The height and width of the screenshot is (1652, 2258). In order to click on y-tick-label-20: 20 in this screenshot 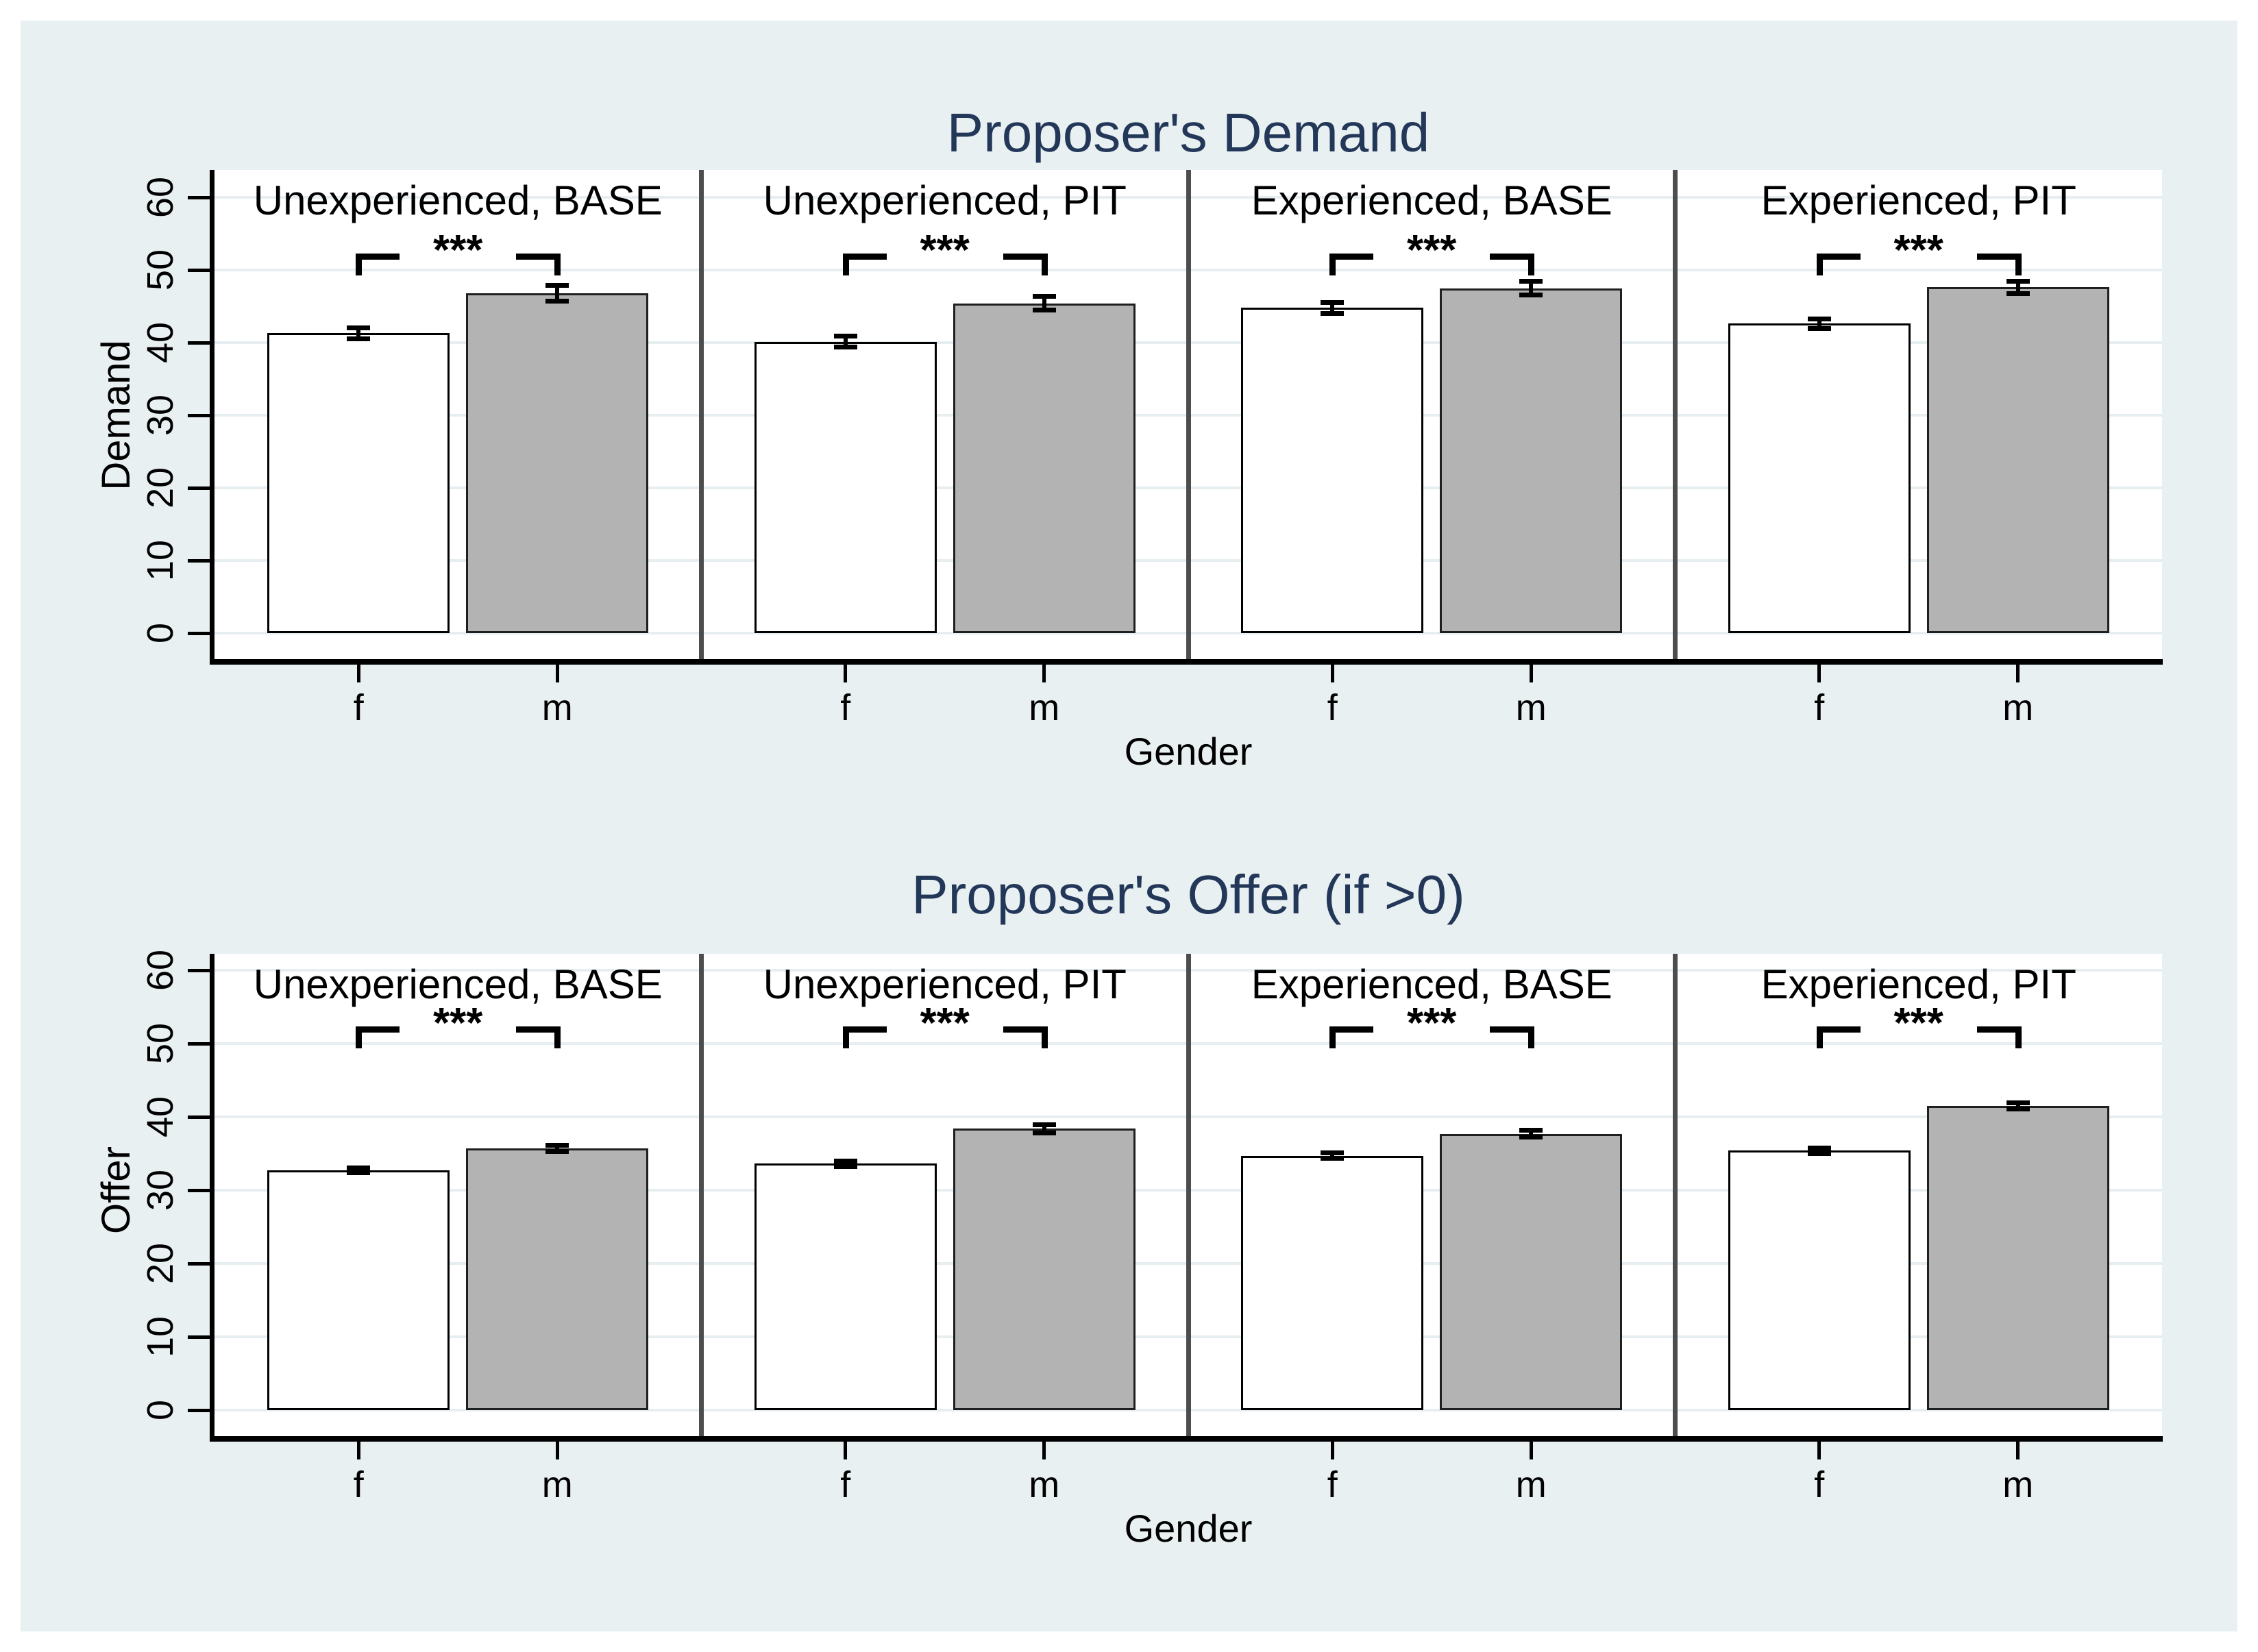, I will do `click(161, 488)`.